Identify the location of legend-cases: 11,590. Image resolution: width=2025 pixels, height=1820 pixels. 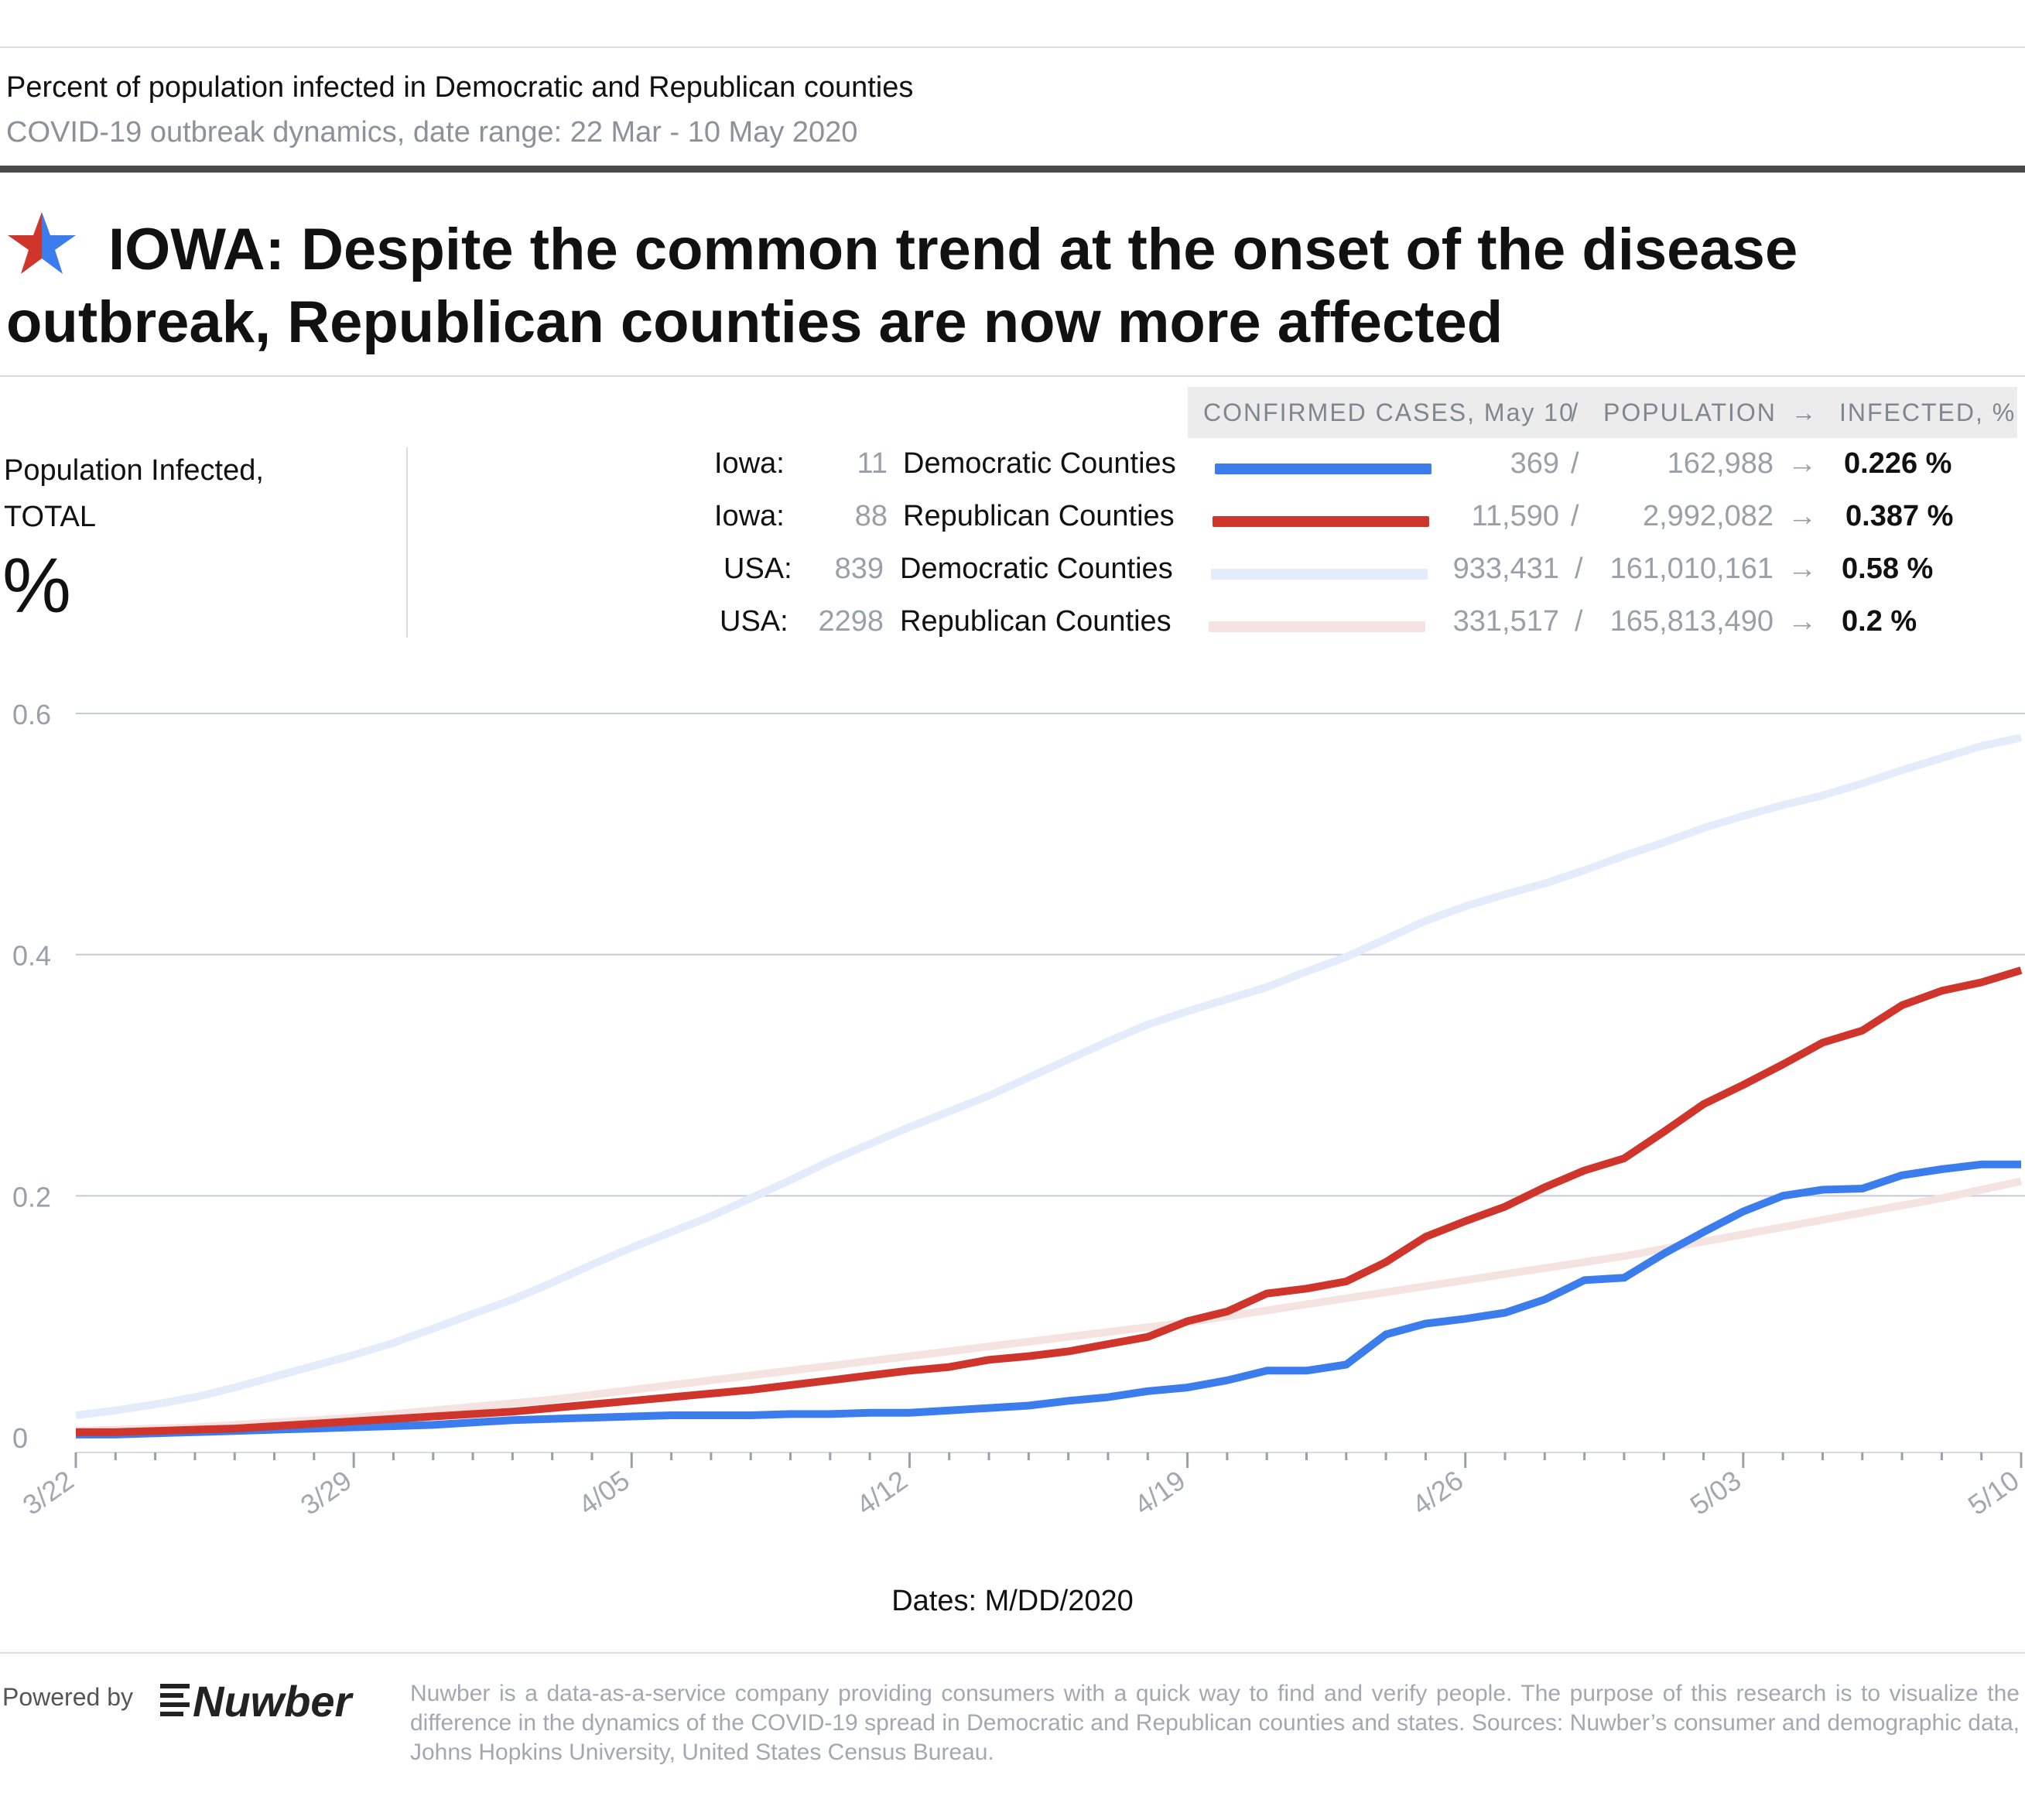
(1515, 516).